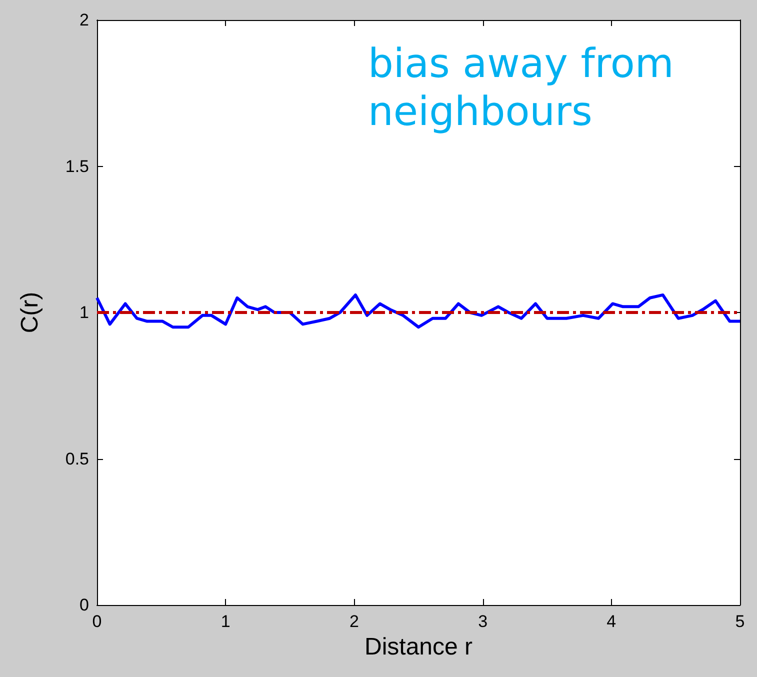 This screenshot has width=757, height=677. Describe the element at coordinates (419, 311) in the screenshot. I see `line-series` at that location.